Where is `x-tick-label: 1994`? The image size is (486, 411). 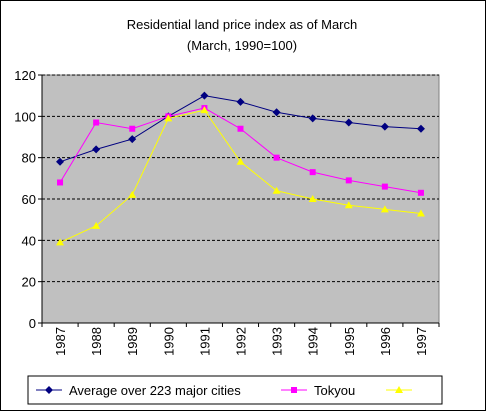 x-tick-label: 1994 is located at coordinates (313, 341).